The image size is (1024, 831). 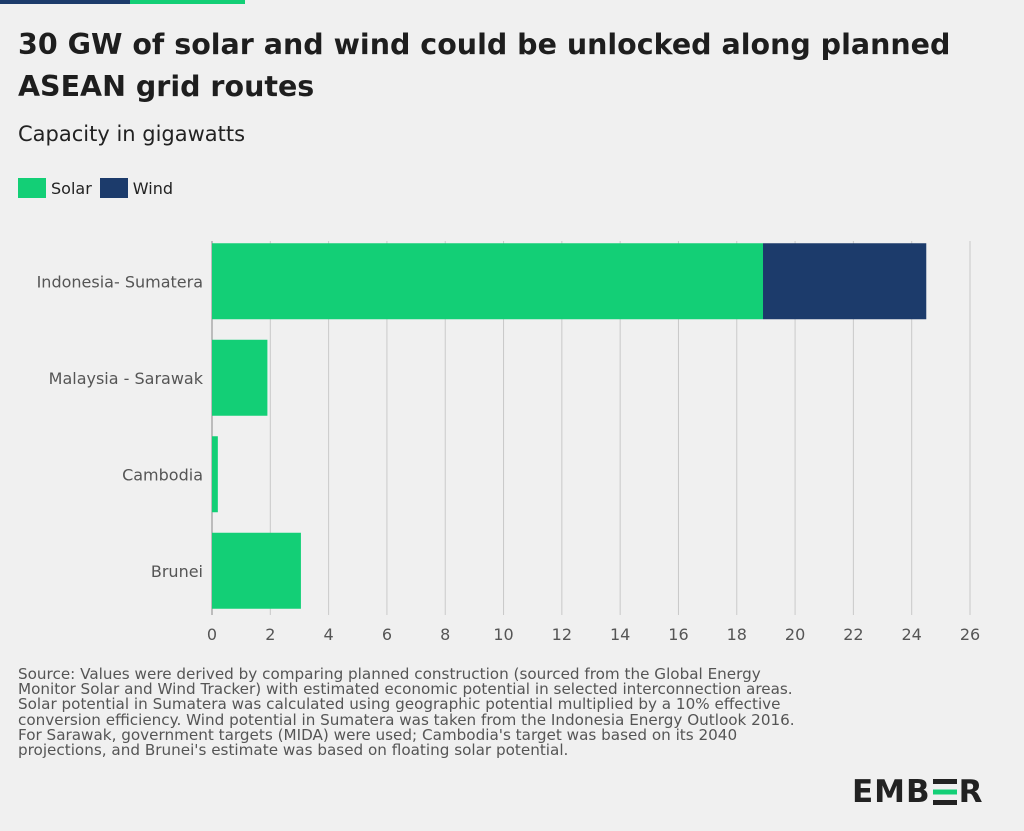 I want to click on top-accent-green, so click(x=187, y=2).